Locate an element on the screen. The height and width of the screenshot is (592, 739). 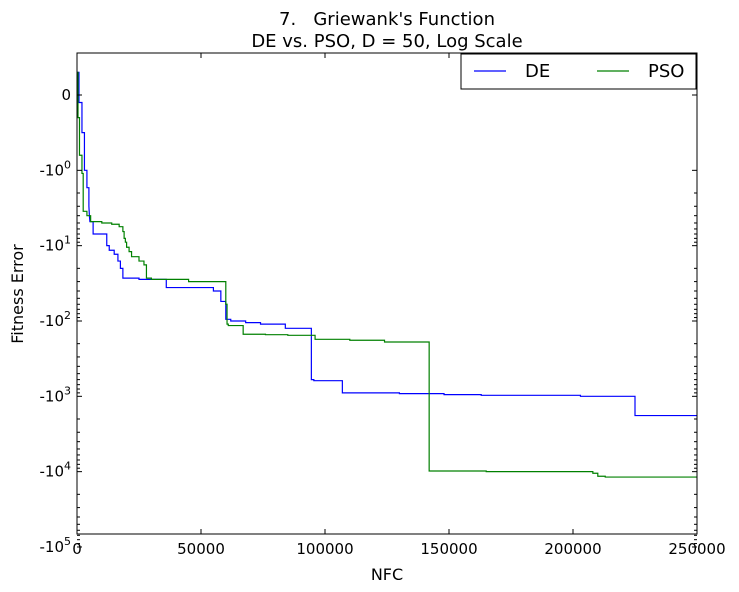
y-tick-label: -105 is located at coordinates (56, 545).